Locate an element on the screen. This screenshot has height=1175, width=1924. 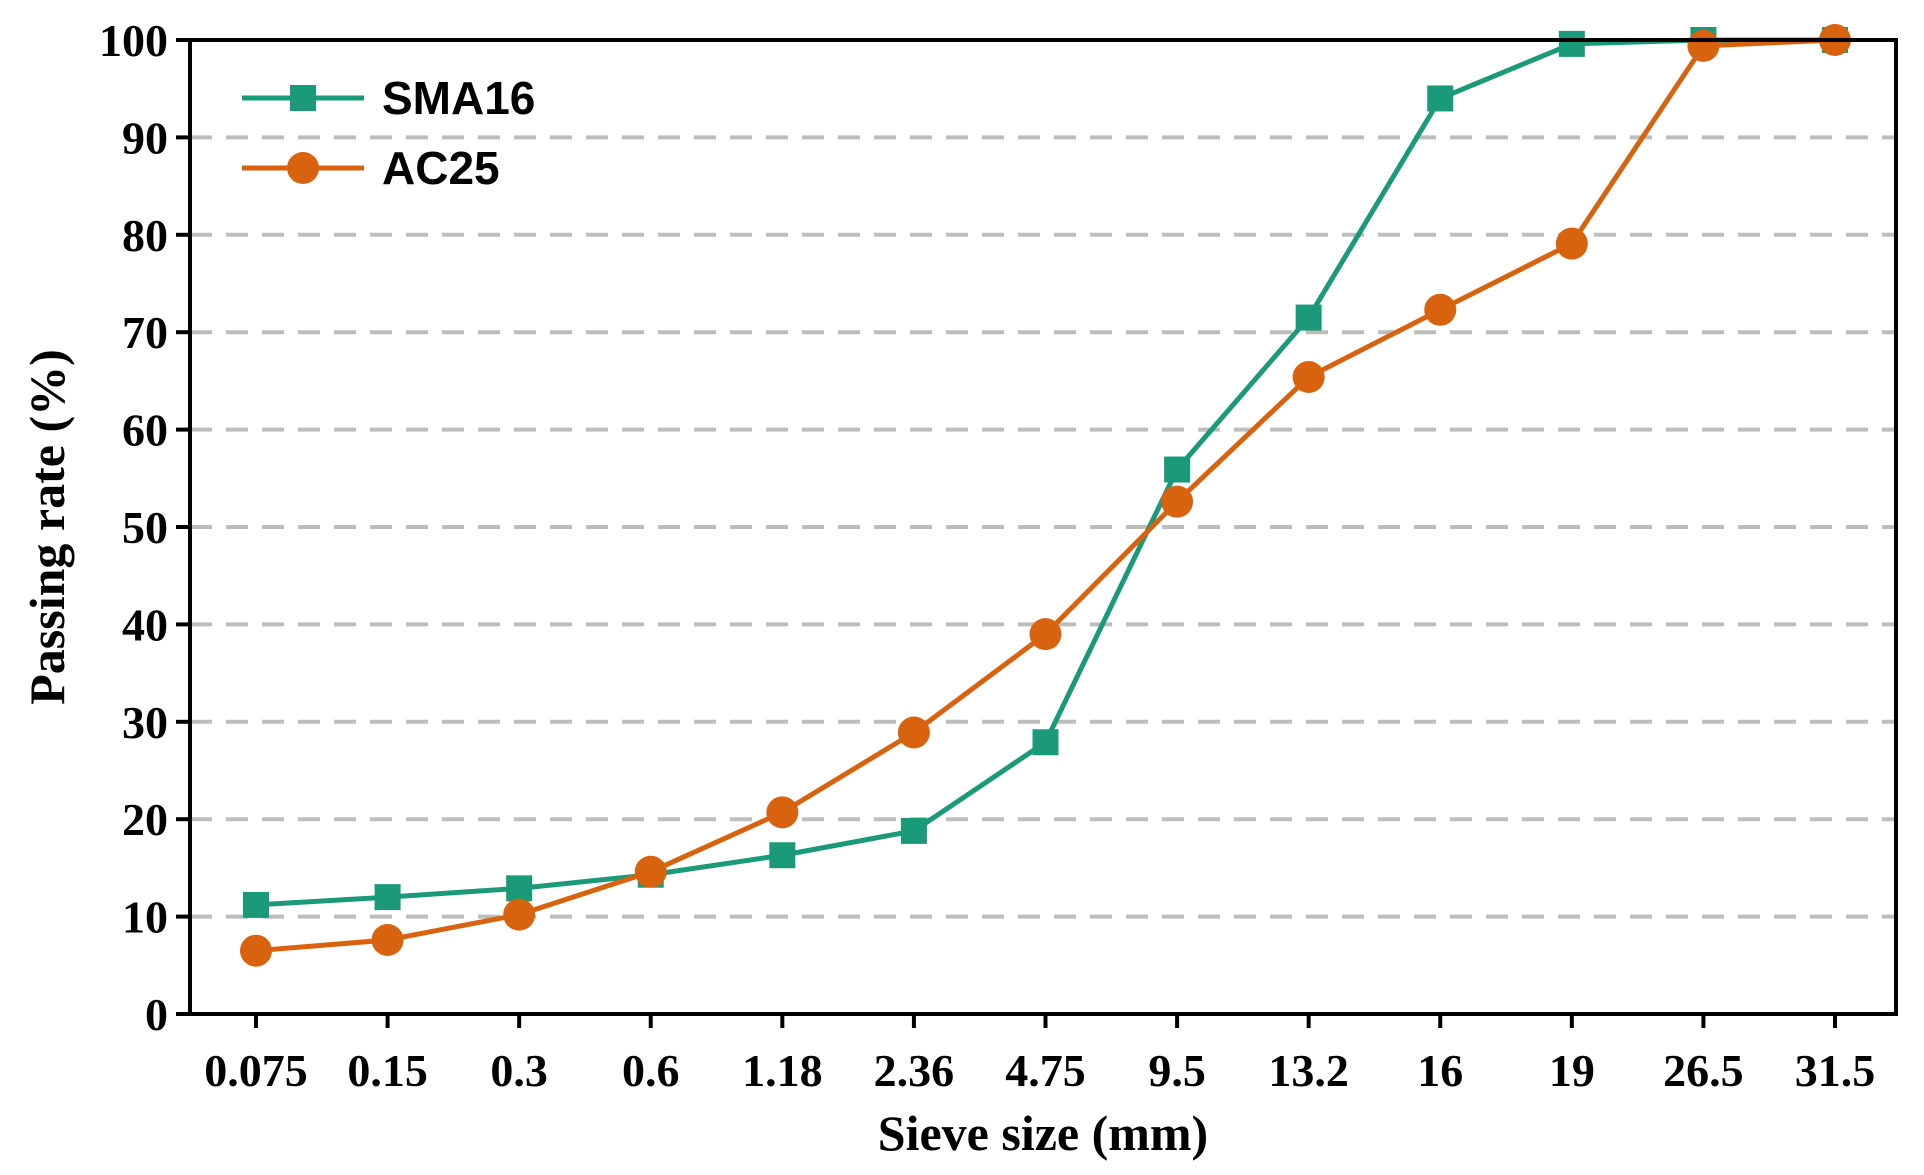
y-tick-label: 30 is located at coordinates (145, 722).